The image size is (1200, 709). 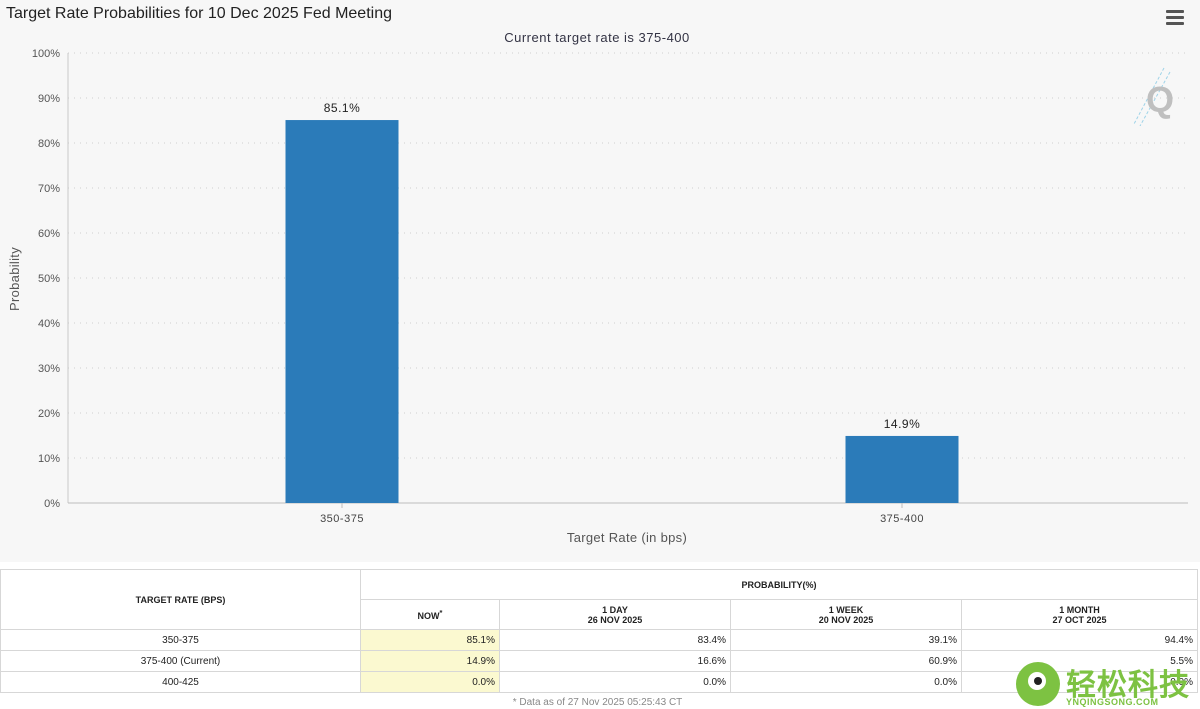 What do you see at coordinates (49, 99) in the screenshot?
I see `y-tick-label: 90%` at bounding box center [49, 99].